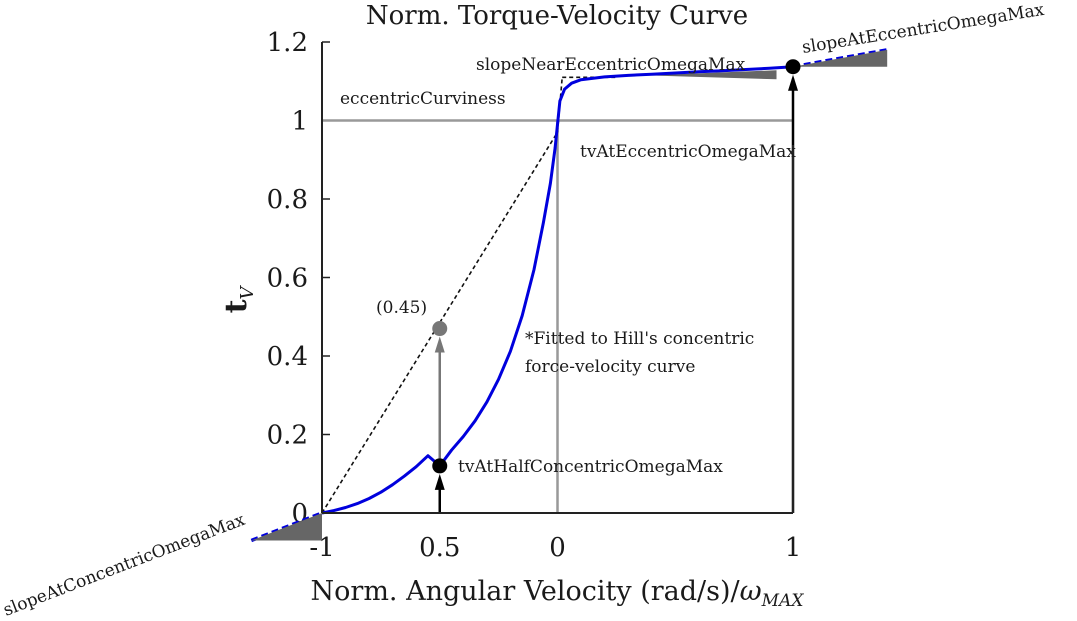 This screenshot has height=621, width=1077. I want to click on chart-title: Norm. Torque-Velocity Curve, so click(557, 16).